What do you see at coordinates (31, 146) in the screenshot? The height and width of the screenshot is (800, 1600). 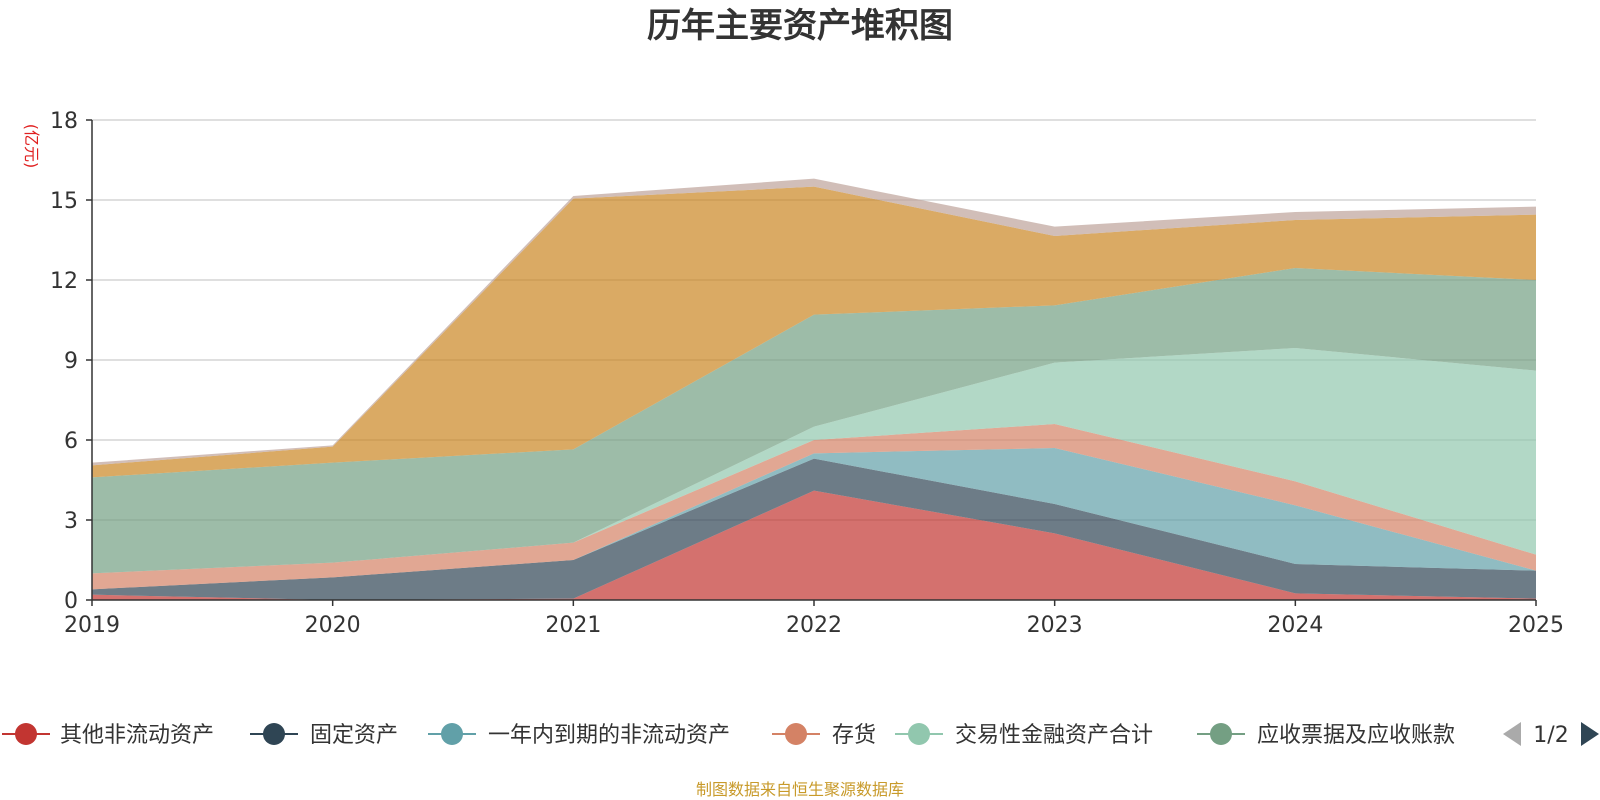 I see `y-axis-unit: (亿元)` at bounding box center [31, 146].